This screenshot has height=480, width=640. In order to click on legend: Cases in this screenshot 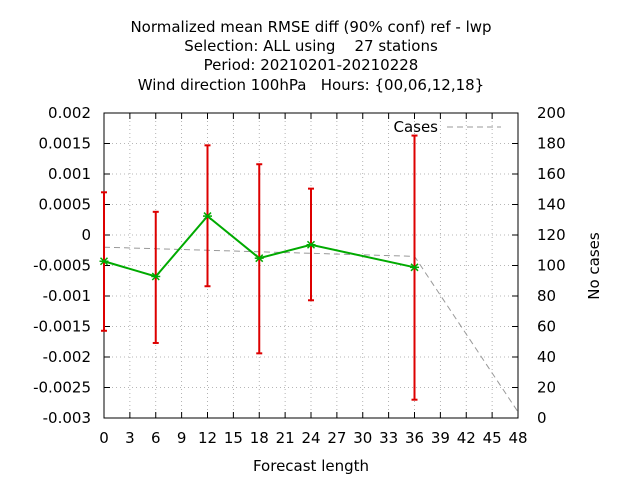, I will do `click(447, 127)`.